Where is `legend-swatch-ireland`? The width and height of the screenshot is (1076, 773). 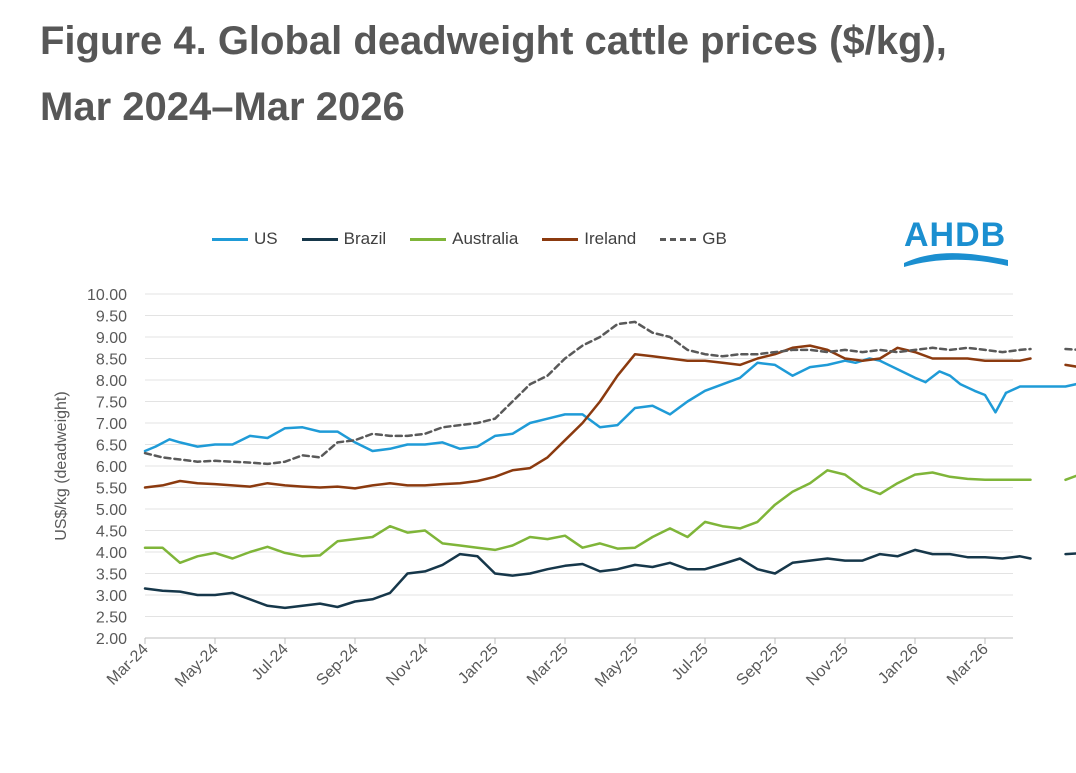 legend-swatch-ireland is located at coordinates (560, 239).